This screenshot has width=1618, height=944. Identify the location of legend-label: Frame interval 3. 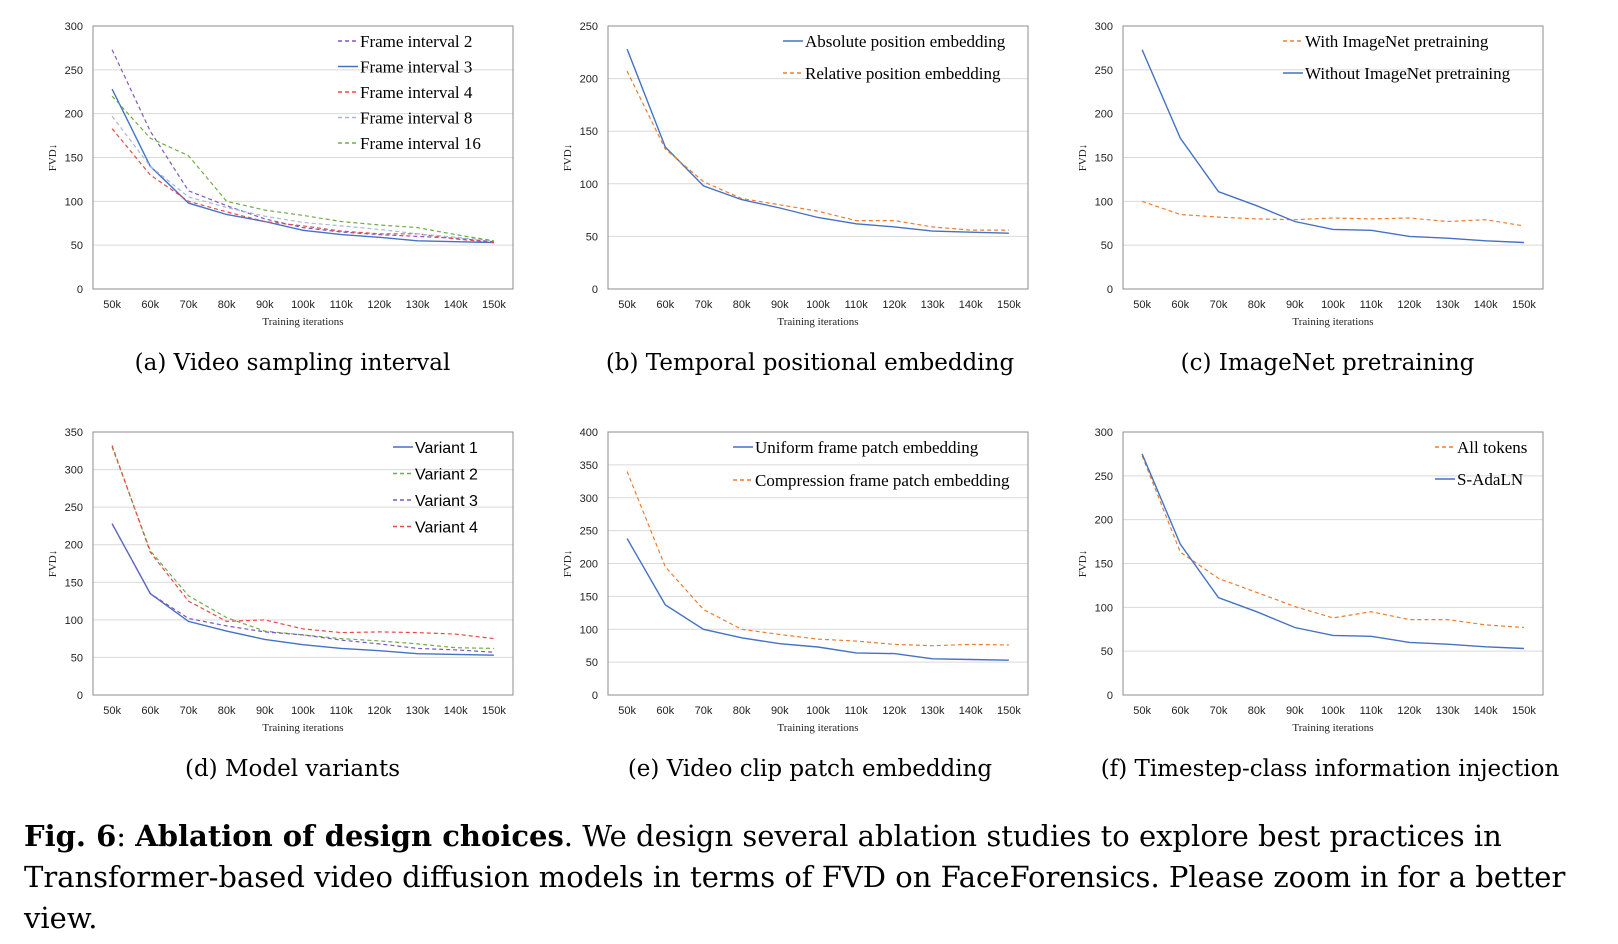
(416, 67).